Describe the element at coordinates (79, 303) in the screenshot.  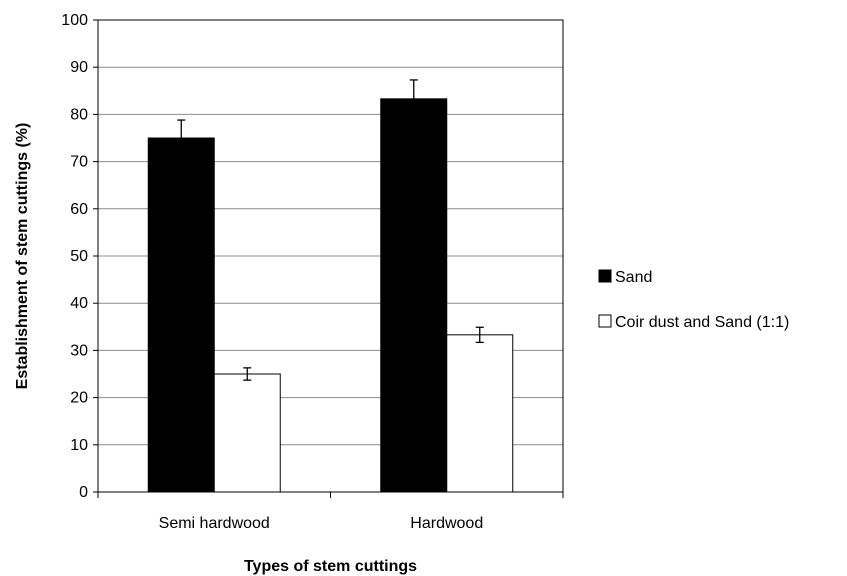
I see `y-tick-label: 40` at that location.